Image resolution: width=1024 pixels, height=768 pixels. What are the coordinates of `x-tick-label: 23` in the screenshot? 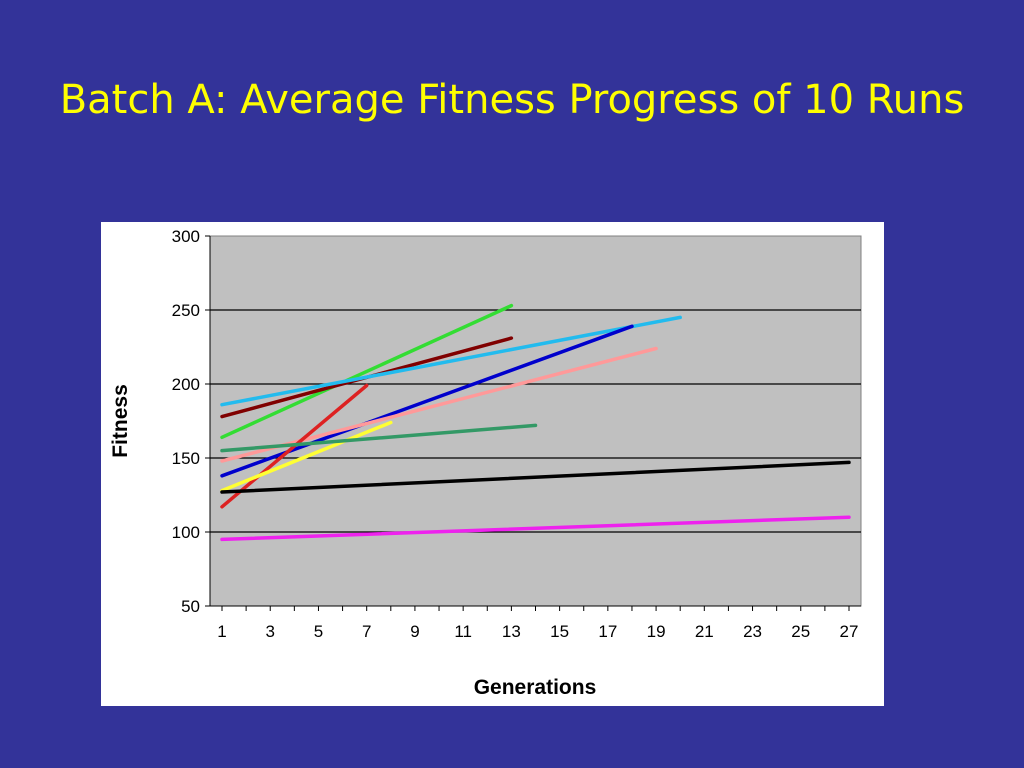 It's located at (752, 631).